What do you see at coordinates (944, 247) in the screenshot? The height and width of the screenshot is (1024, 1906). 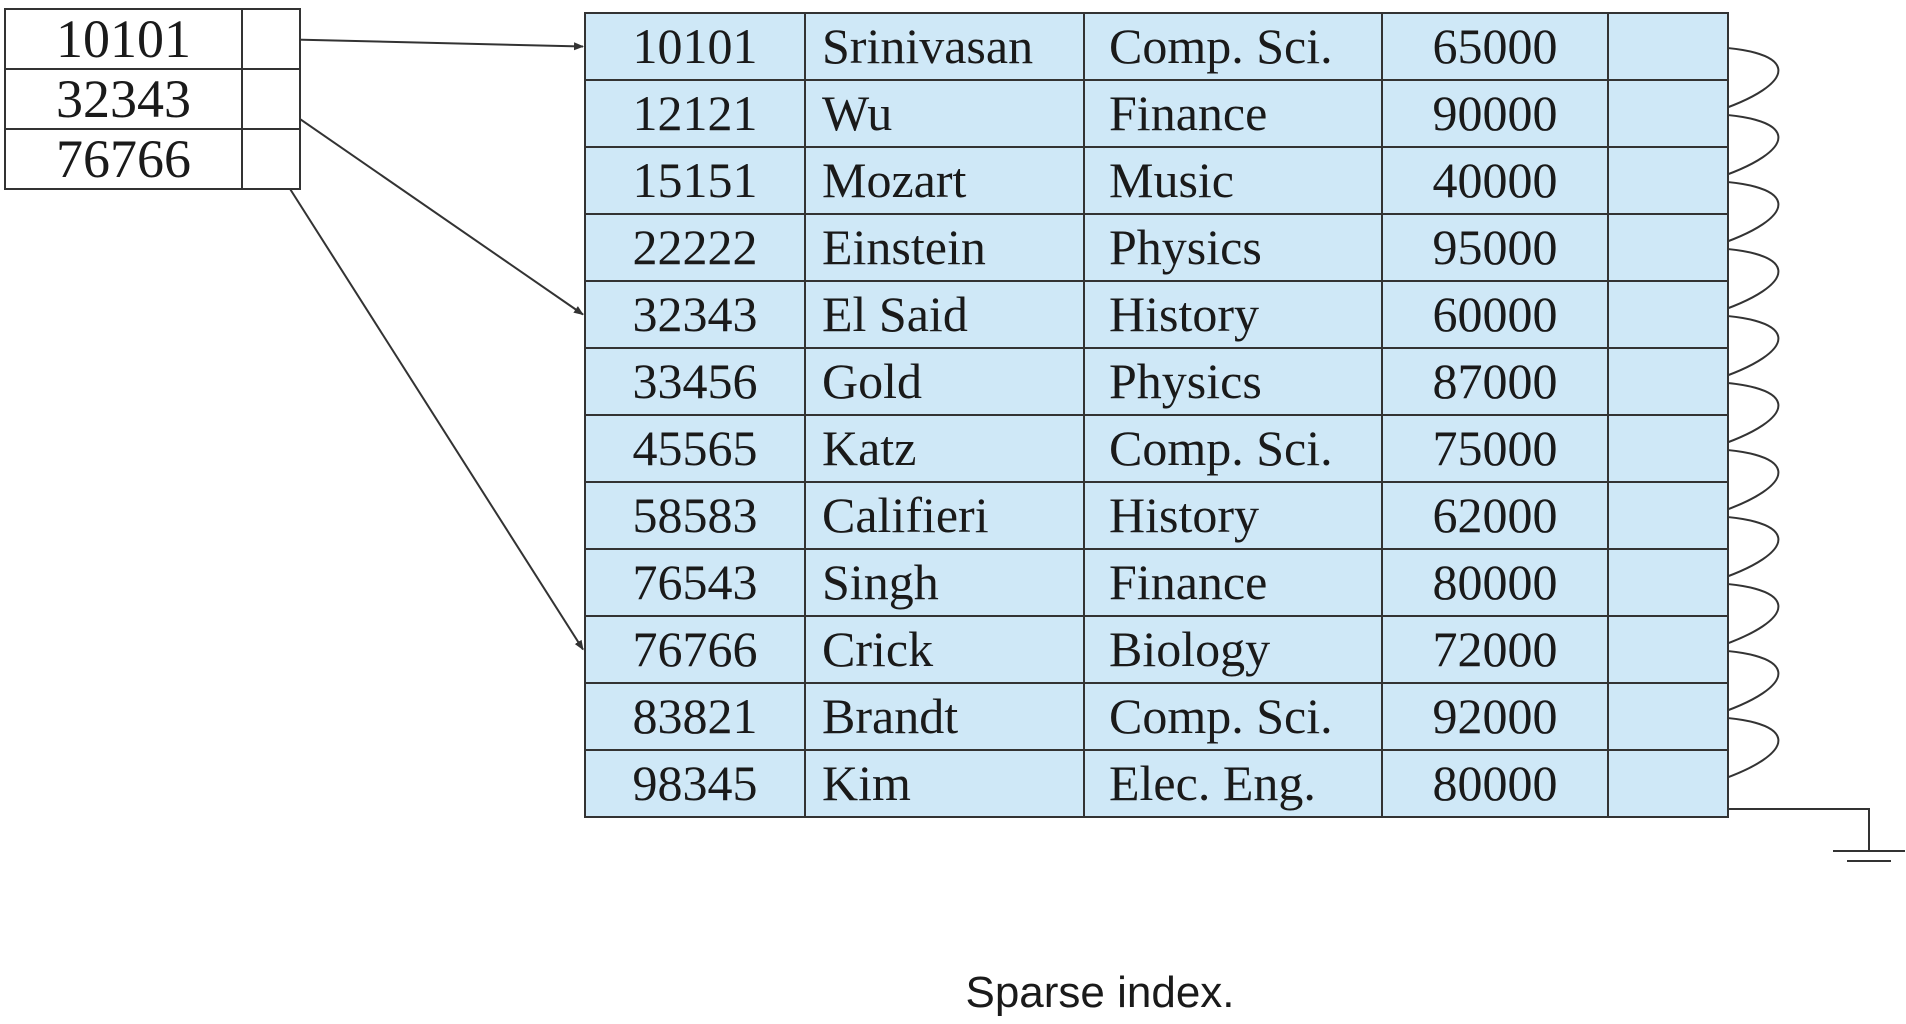 I see `record-name: Einstein` at bounding box center [944, 247].